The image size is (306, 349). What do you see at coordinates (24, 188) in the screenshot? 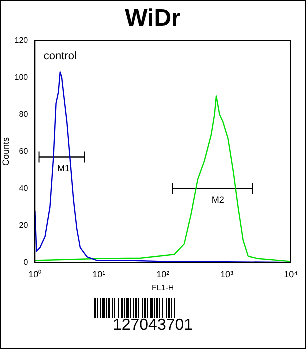
I see `y-tick-label: 40` at bounding box center [24, 188].